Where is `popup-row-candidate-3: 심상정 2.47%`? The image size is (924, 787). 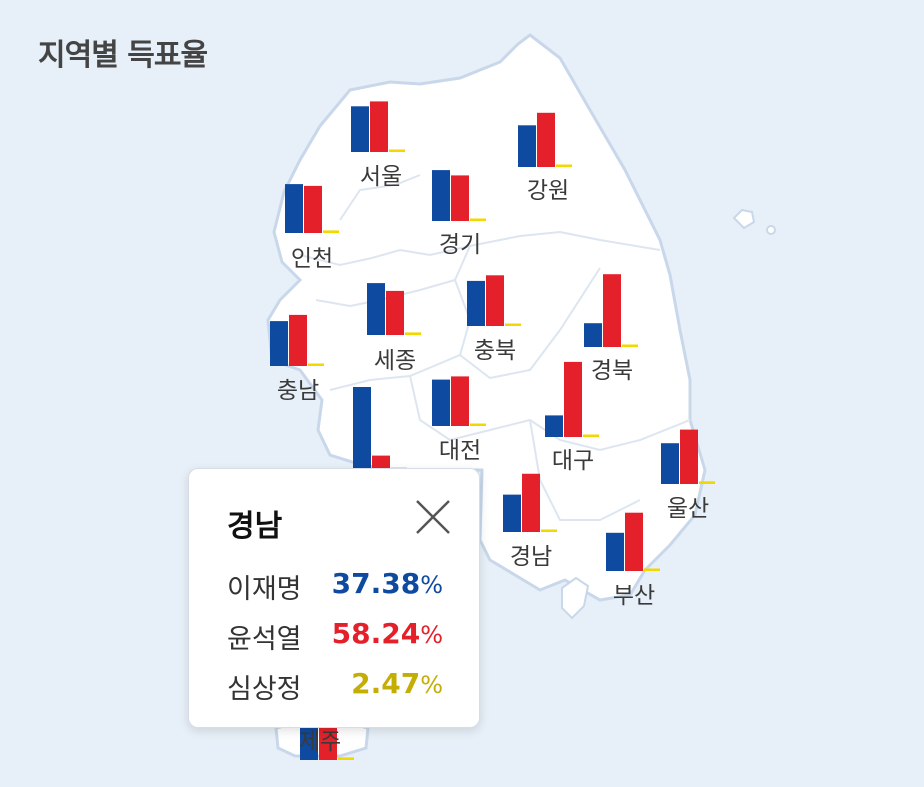
popup-row-candidate-3: 심상정 2.47% is located at coordinates (335, 684).